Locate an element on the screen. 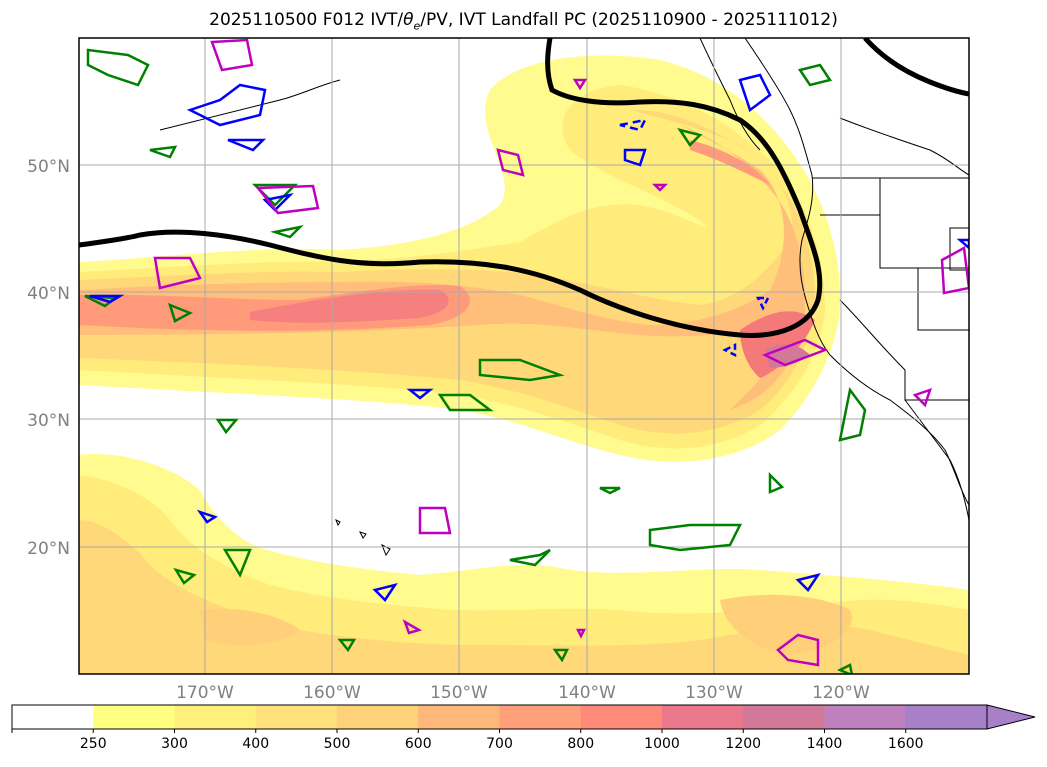 Image resolution: width=1047 pixels, height=767 pixels. colorbar-tick-label: 600 is located at coordinates (418, 744).